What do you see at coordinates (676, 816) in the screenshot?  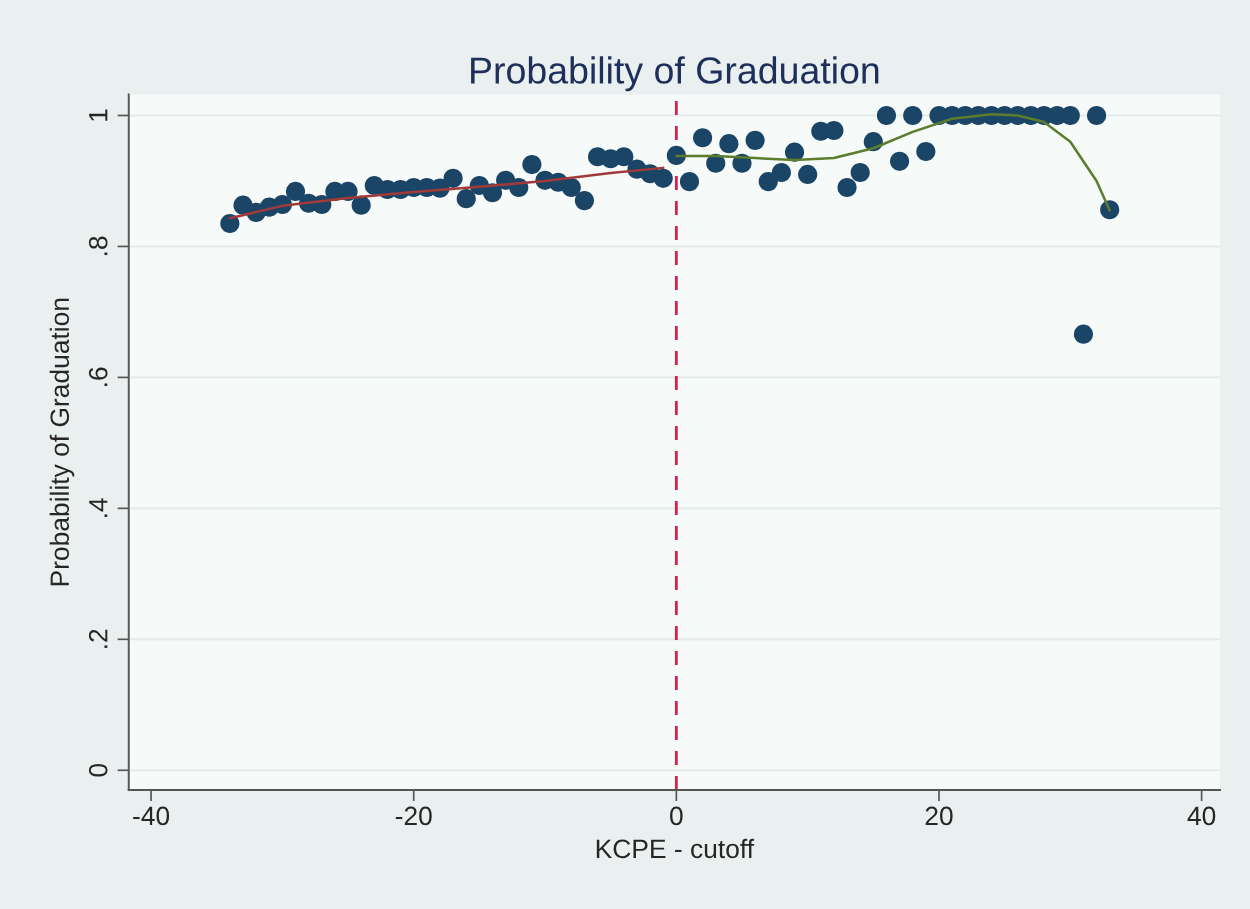 I see `x-tick-label: 0` at bounding box center [676, 816].